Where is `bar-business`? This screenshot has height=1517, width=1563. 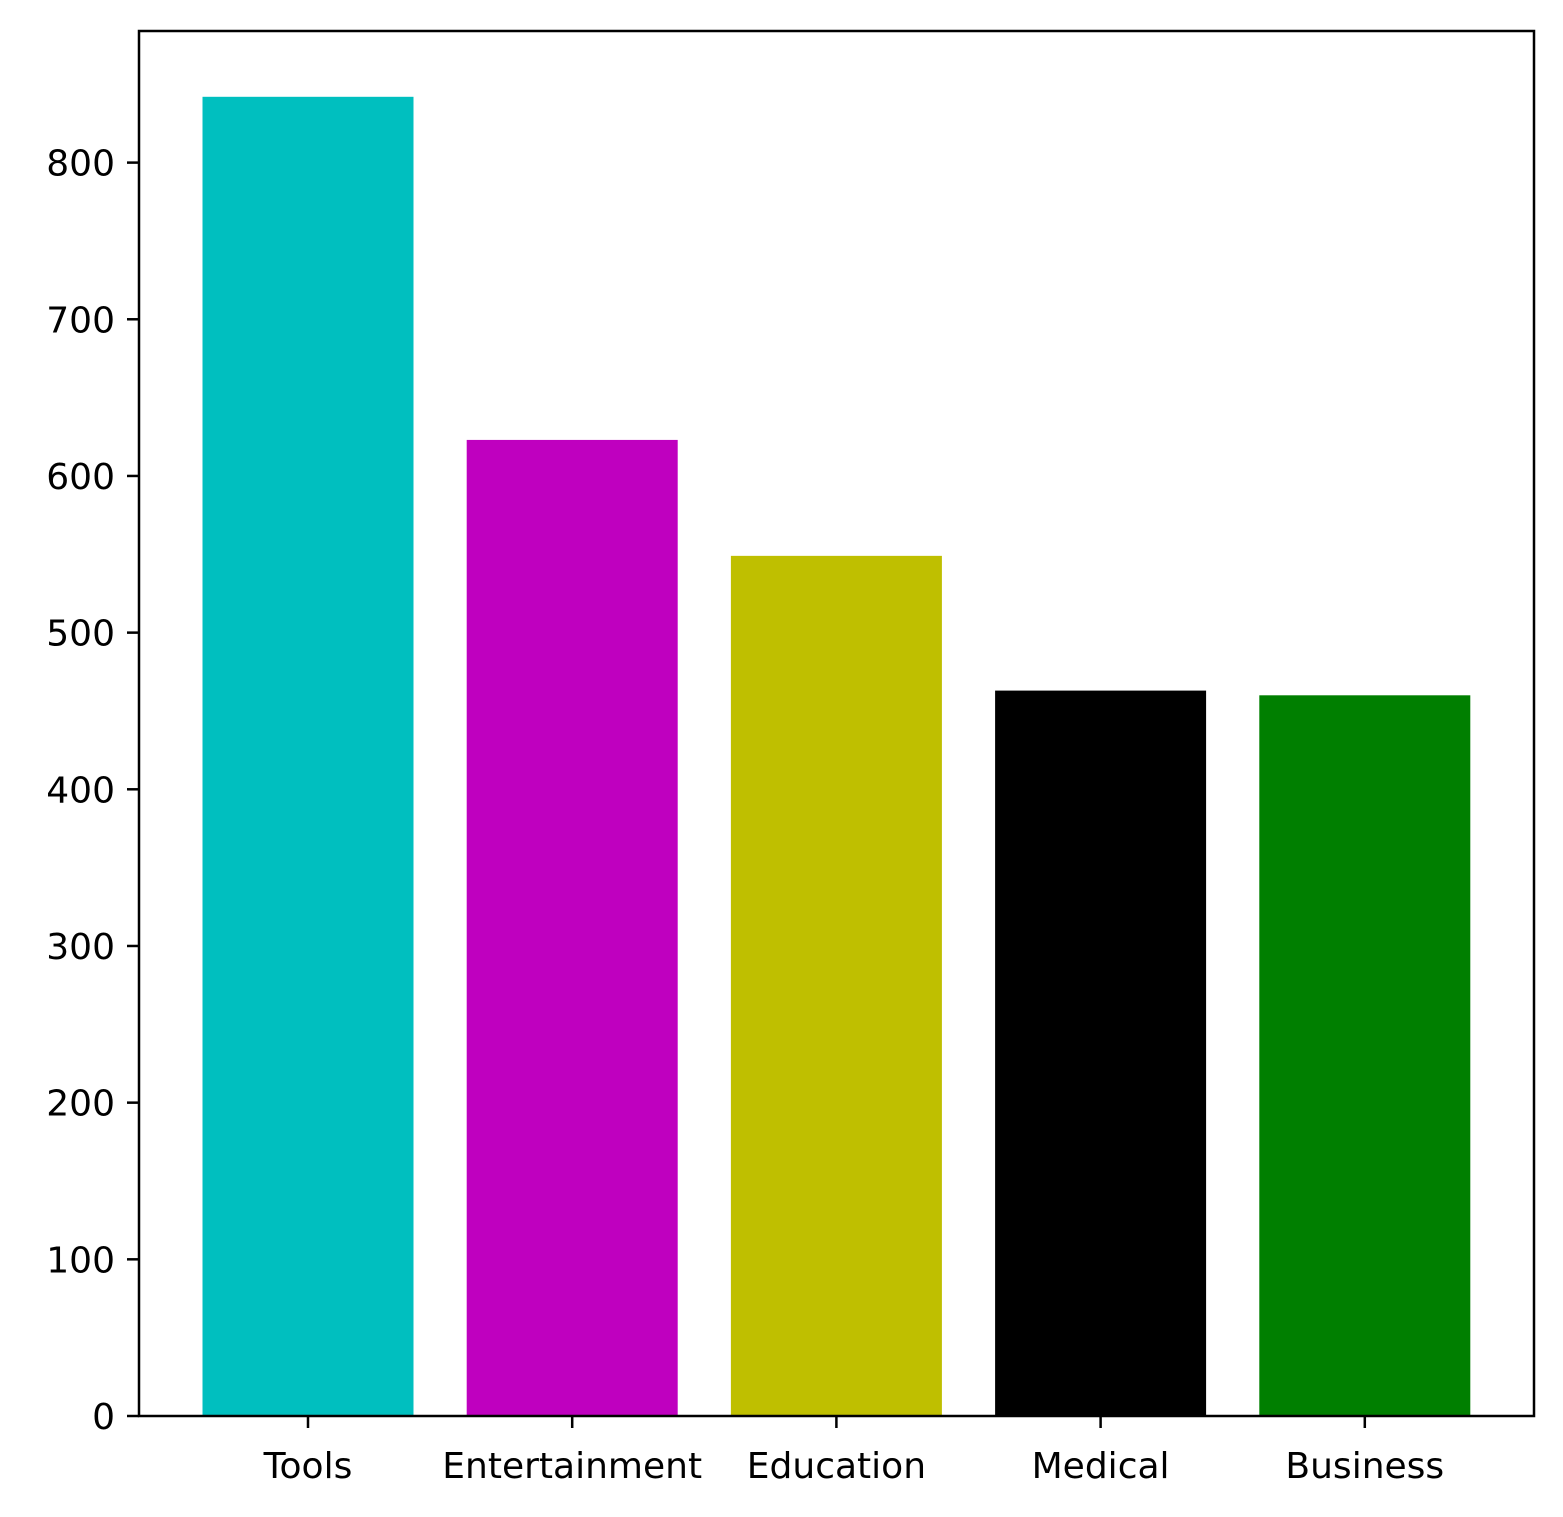
bar-business is located at coordinates (1365, 1055).